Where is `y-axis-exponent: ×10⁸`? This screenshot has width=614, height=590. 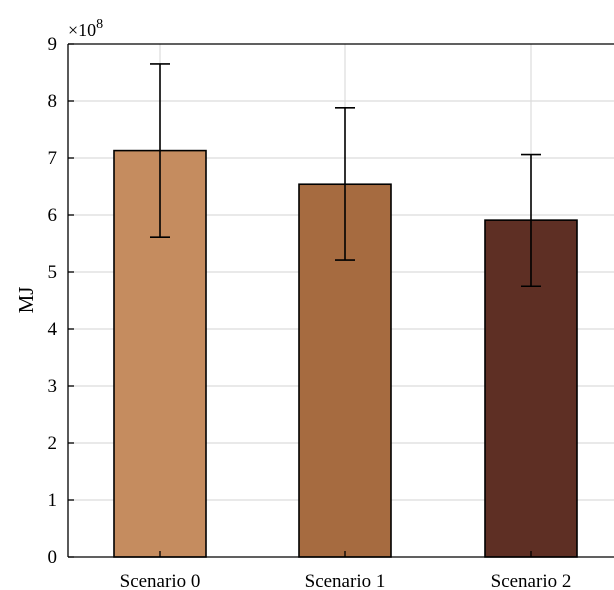
y-axis-exponent: ×10⁸ is located at coordinates (85, 28).